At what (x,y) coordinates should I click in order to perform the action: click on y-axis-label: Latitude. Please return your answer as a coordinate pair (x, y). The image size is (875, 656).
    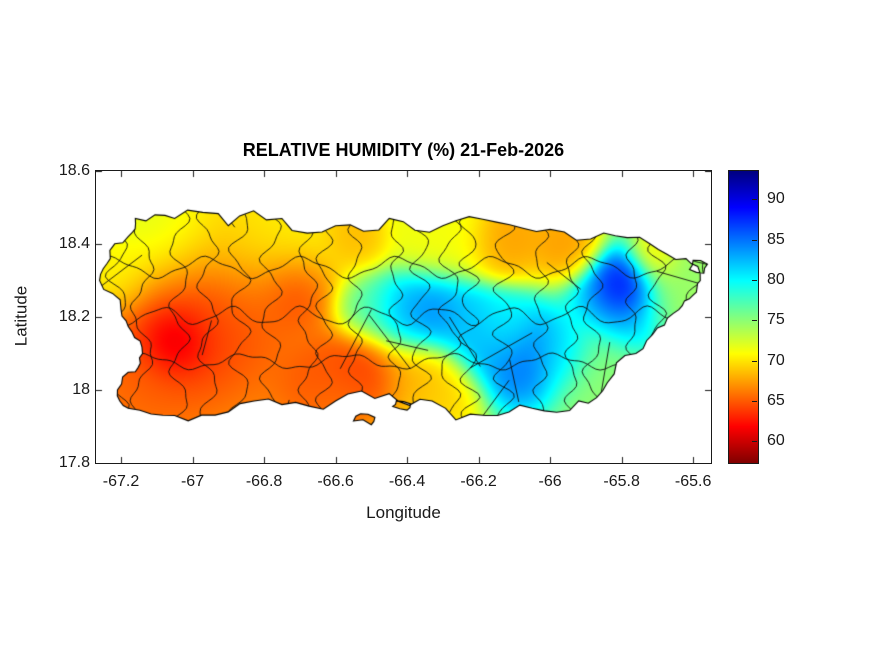
    Looking at the image, I should click on (20, 316).